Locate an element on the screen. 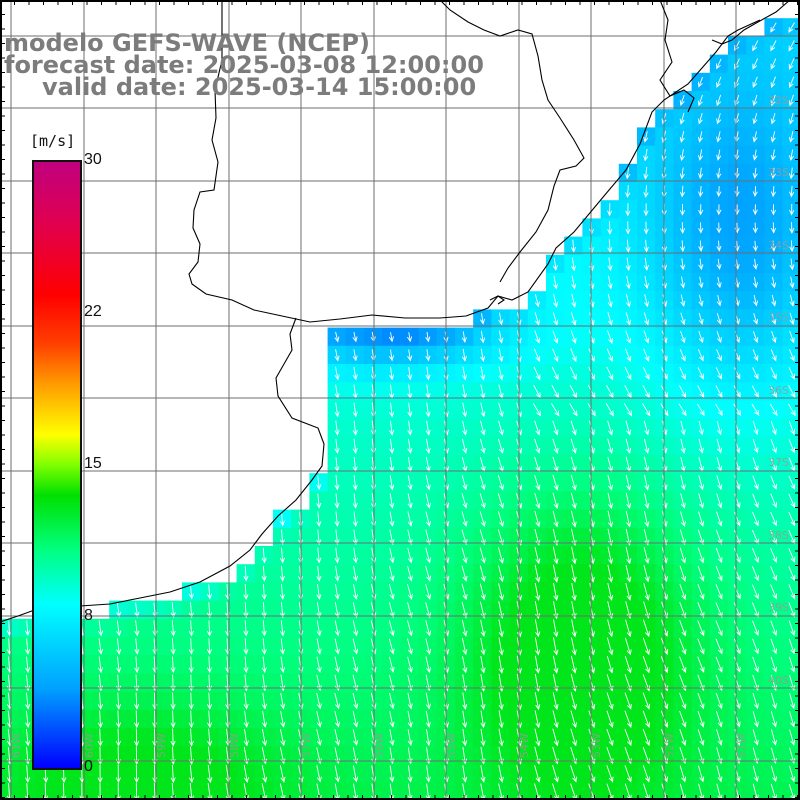 The height and width of the screenshot is (800, 800). lat-label: 34S is located at coordinates (778, 245).